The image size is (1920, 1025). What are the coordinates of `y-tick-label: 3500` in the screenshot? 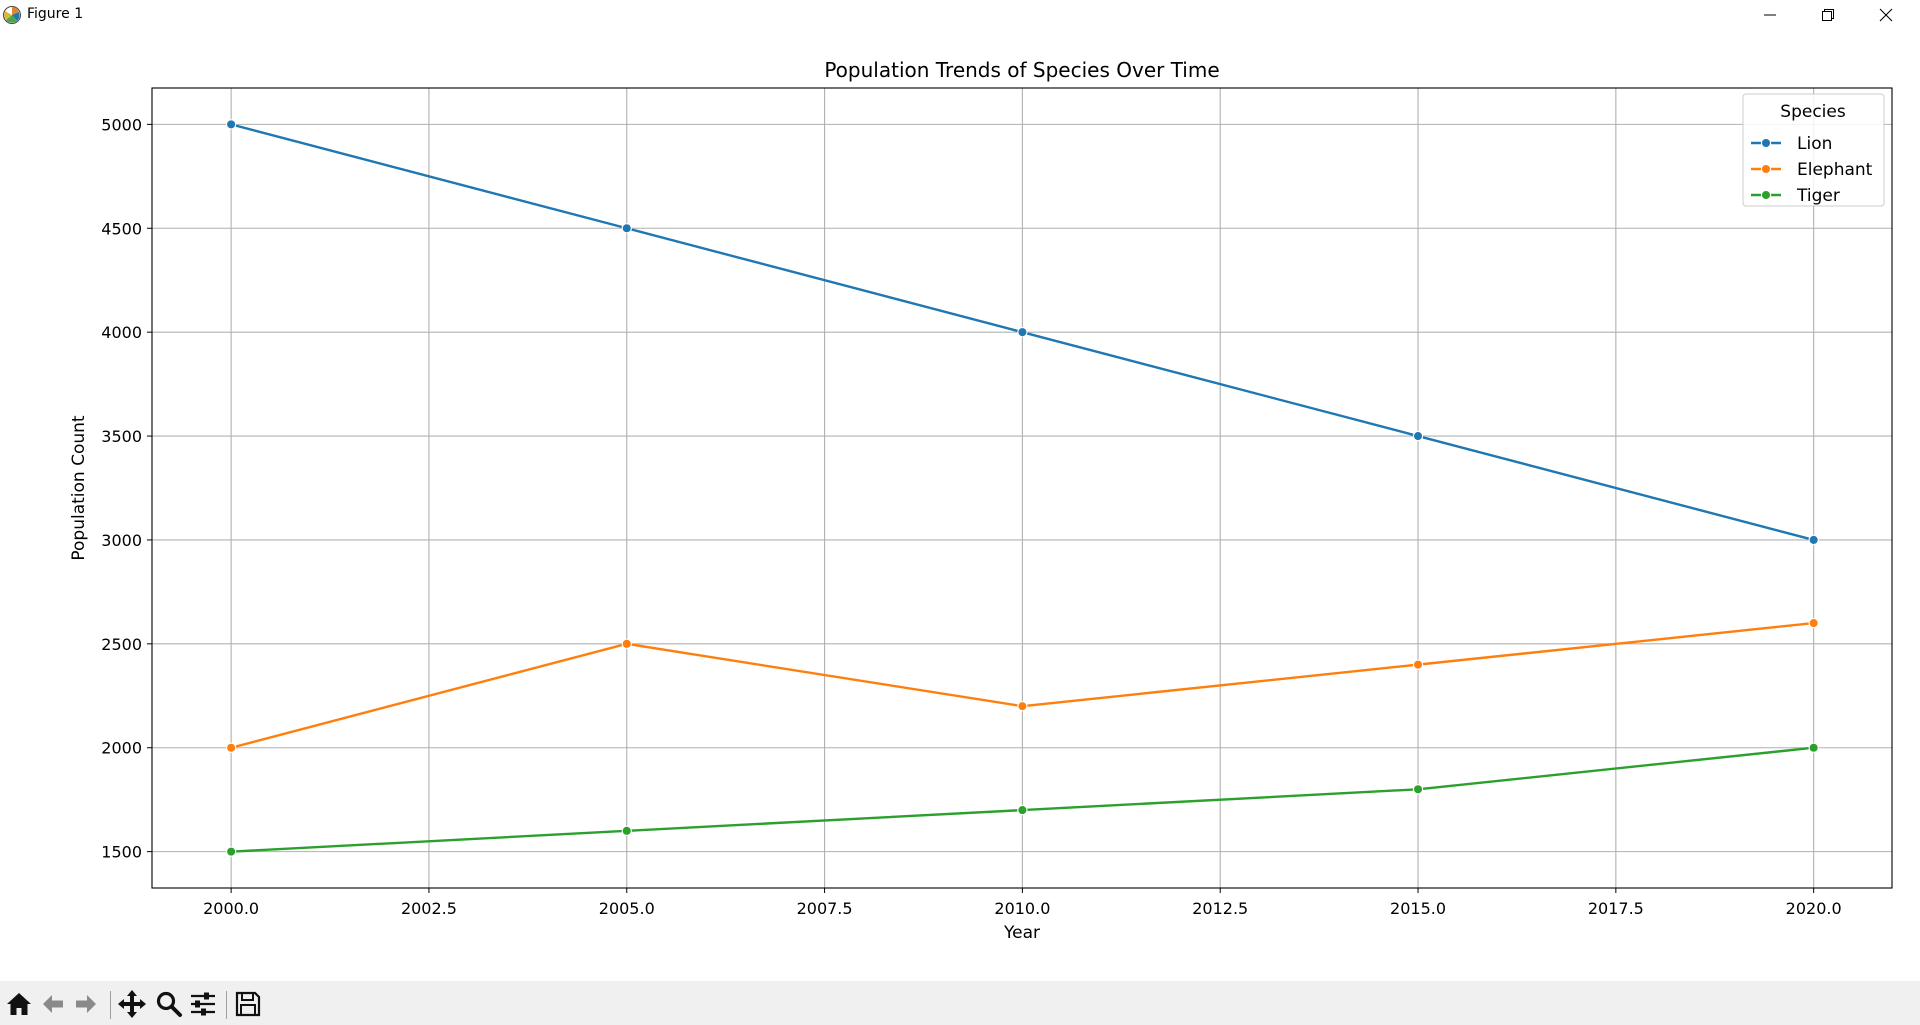 It's located at (121, 436).